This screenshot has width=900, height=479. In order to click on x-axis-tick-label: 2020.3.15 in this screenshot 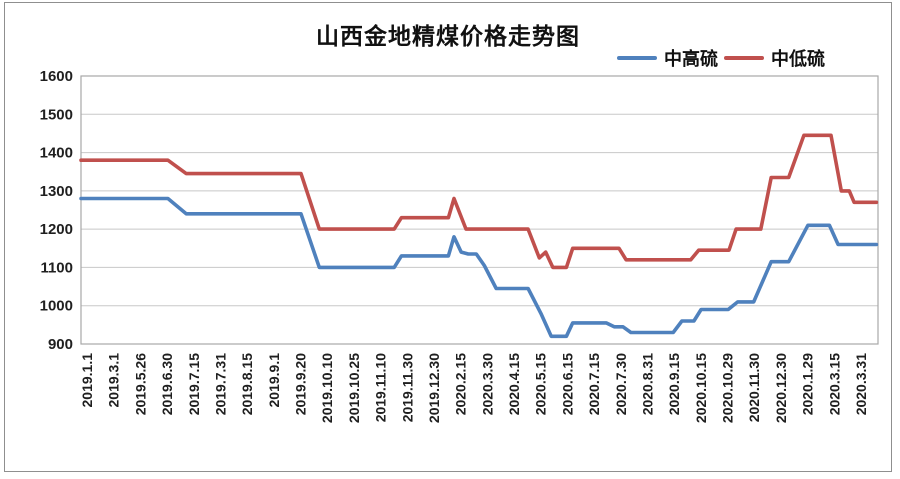, I will do `click(834, 384)`.